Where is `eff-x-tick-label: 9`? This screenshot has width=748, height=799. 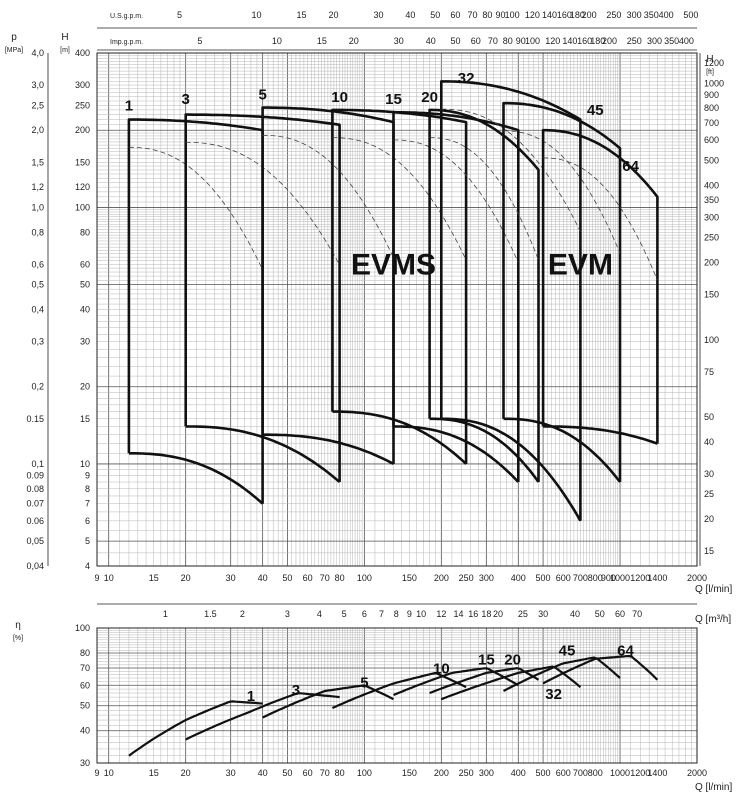 eff-x-tick-label: 9 is located at coordinates (96, 773).